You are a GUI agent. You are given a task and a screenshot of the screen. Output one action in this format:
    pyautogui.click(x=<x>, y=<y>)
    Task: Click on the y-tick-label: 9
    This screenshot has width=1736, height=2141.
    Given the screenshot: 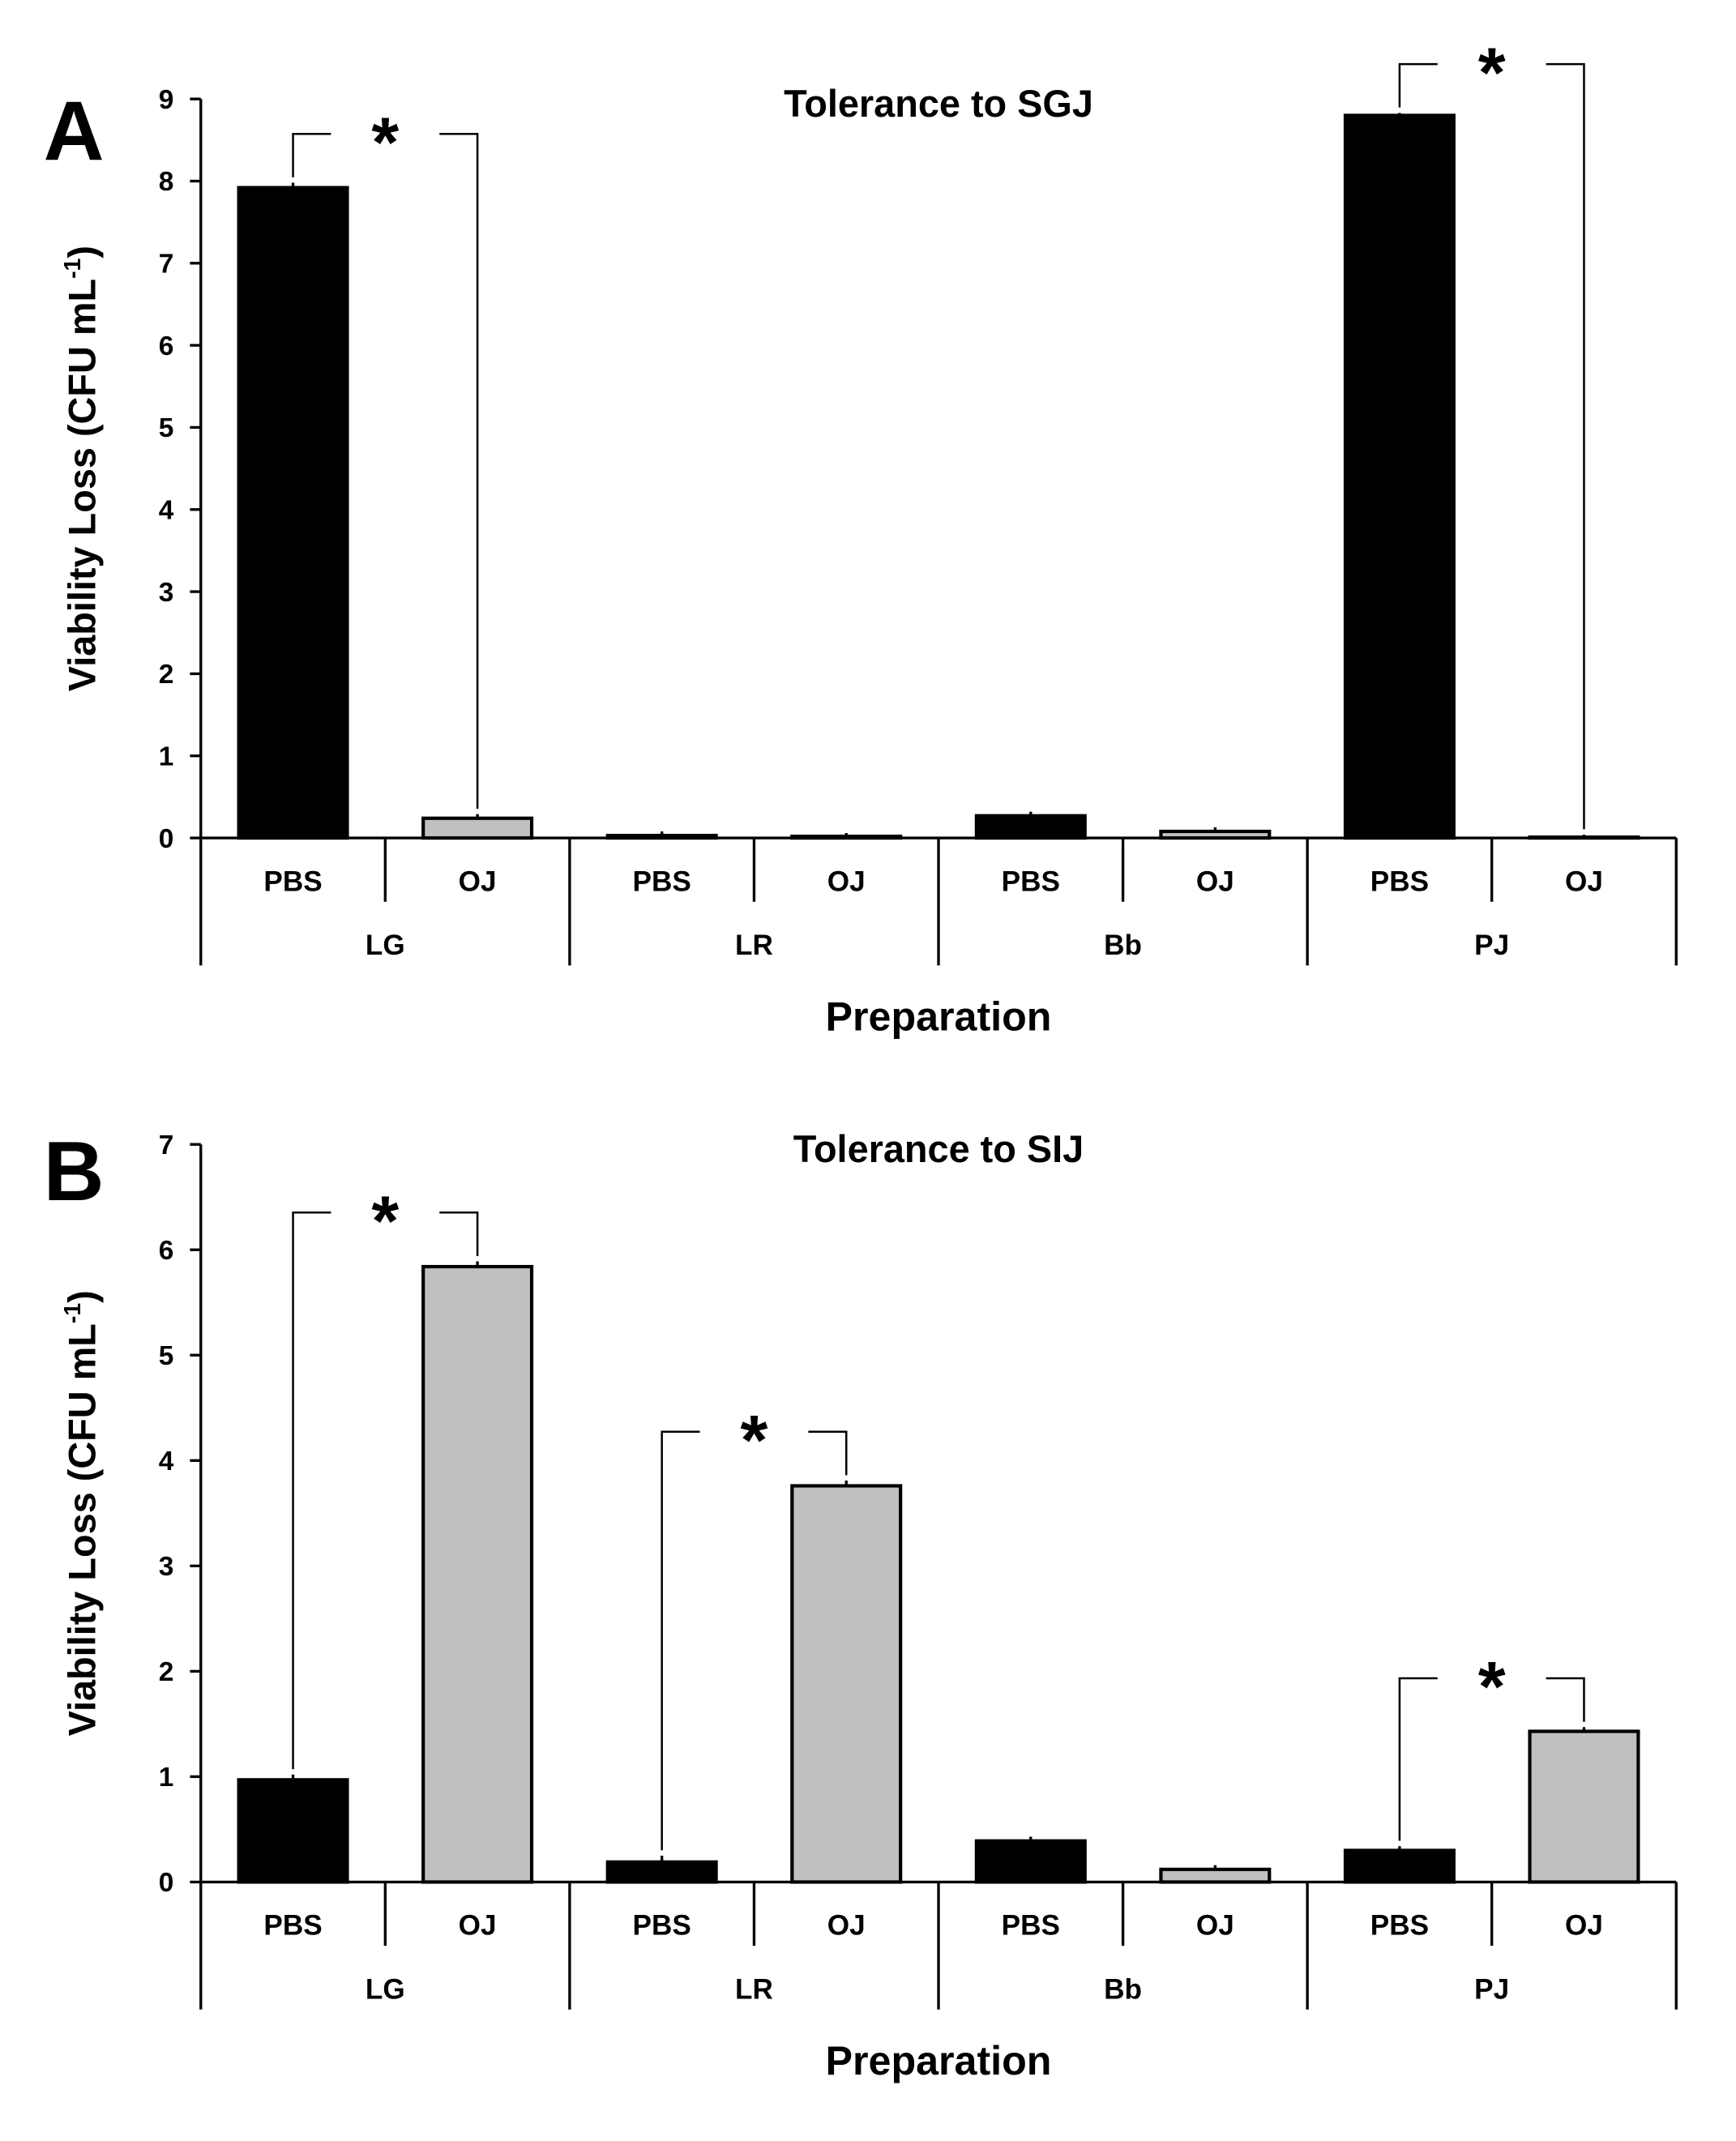 What is the action you would take?
    pyautogui.click(x=166, y=100)
    